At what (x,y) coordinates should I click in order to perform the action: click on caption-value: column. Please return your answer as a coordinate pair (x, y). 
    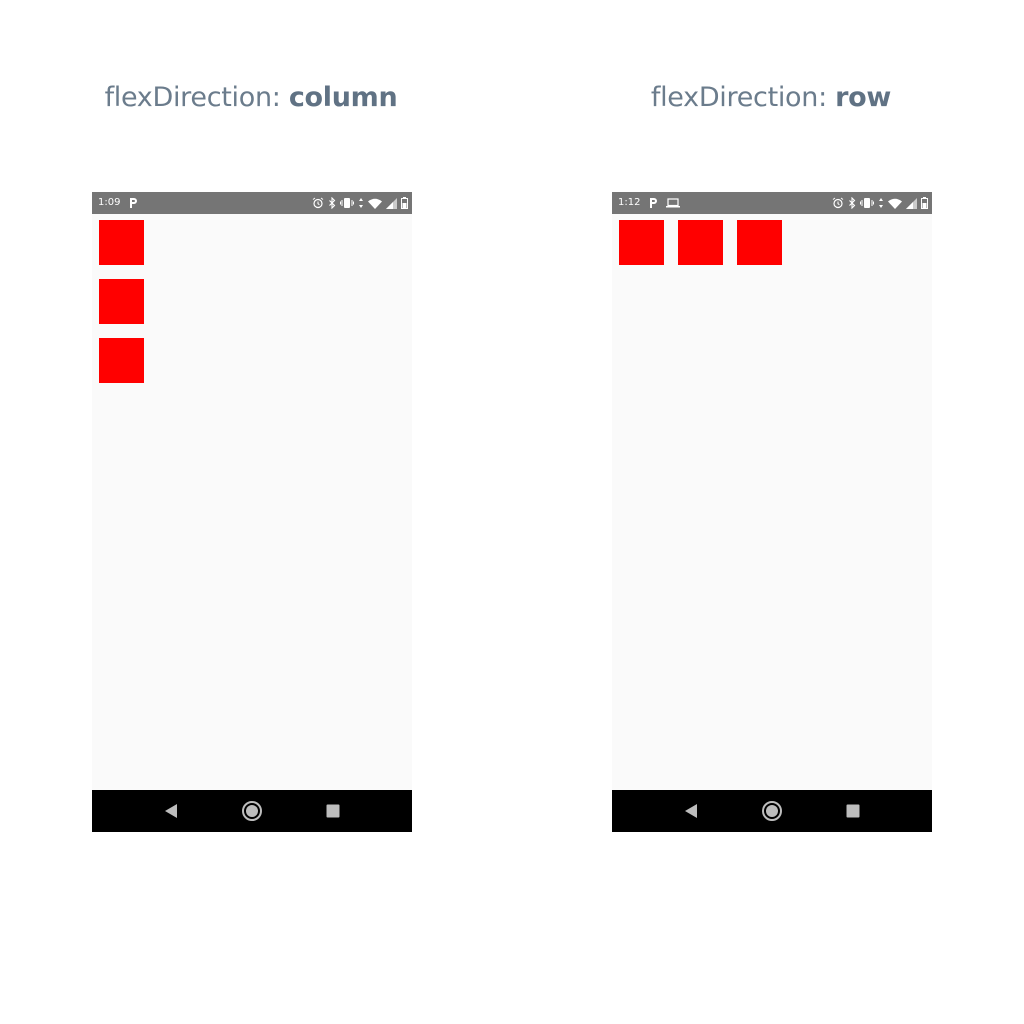
    Looking at the image, I should click on (343, 97).